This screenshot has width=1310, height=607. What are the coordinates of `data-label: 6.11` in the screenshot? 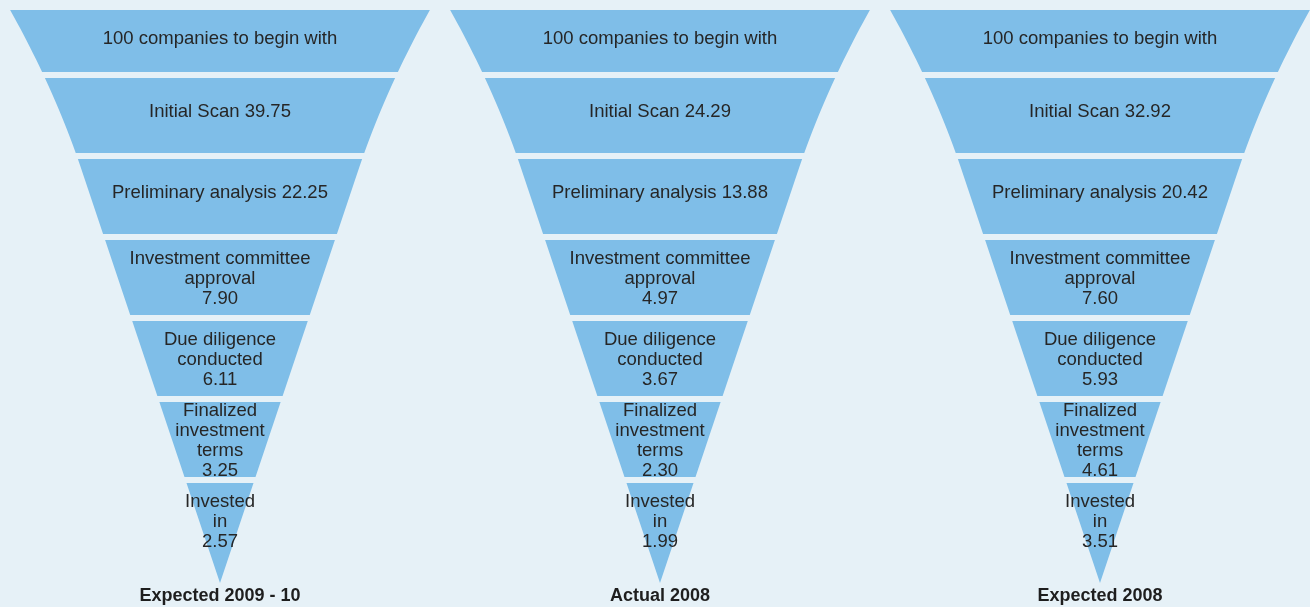 It's located at (220, 378).